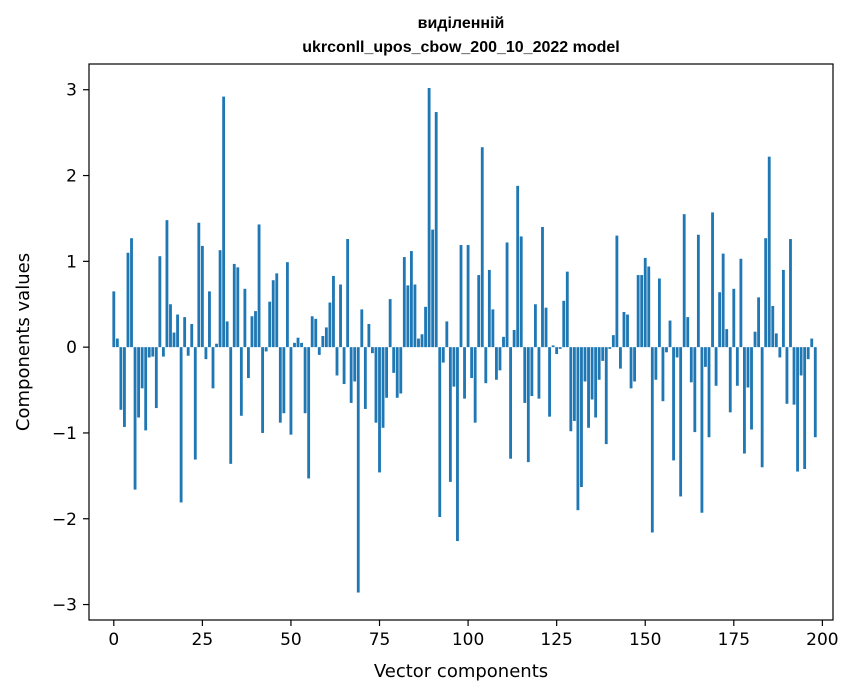 Image resolution: width=847 pixels, height=696 pixels. Describe the element at coordinates (113, 640) in the screenshot. I see `x-tick-label: 0` at that location.